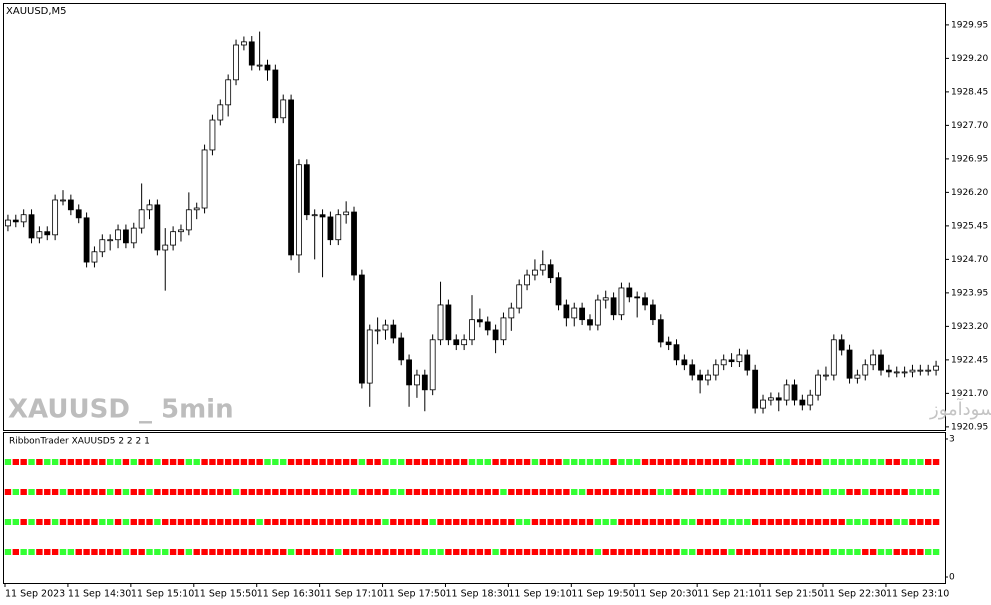  What do you see at coordinates (969, 193) in the screenshot?
I see `y-tick-label: 1926.20` at bounding box center [969, 193].